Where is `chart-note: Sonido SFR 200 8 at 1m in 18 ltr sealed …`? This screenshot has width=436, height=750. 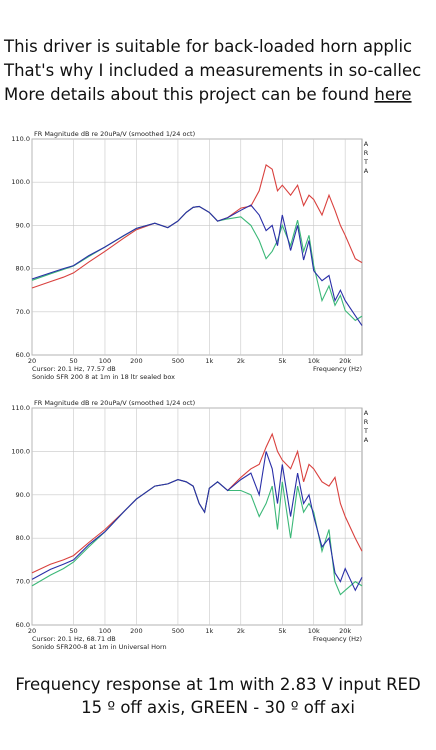
chart-note: Sonido SFR 200 8 at 1m in 18 ltr sealed … is located at coordinates (103, 377).